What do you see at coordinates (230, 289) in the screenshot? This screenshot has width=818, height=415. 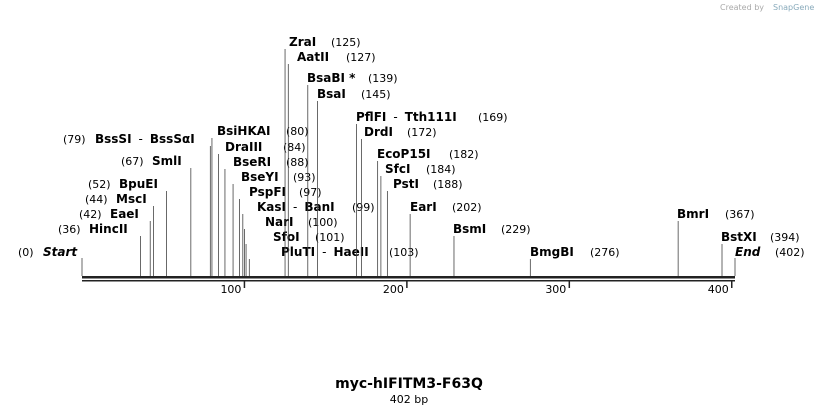 I see `ruler-label: 100` at bounding box center [230, 289].